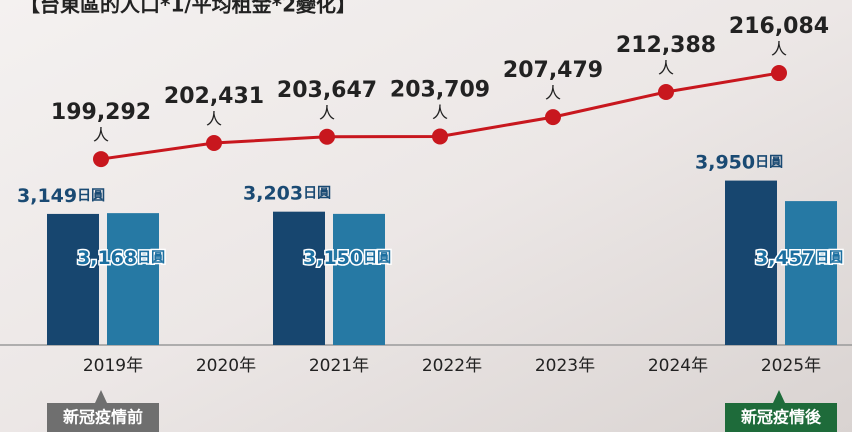 This screenshot has height=432, width=852. What do you see at coordinates (339, 366) in the screenshot?
I see `x-tick-label: 2021年` at bounding box center [339, 366].